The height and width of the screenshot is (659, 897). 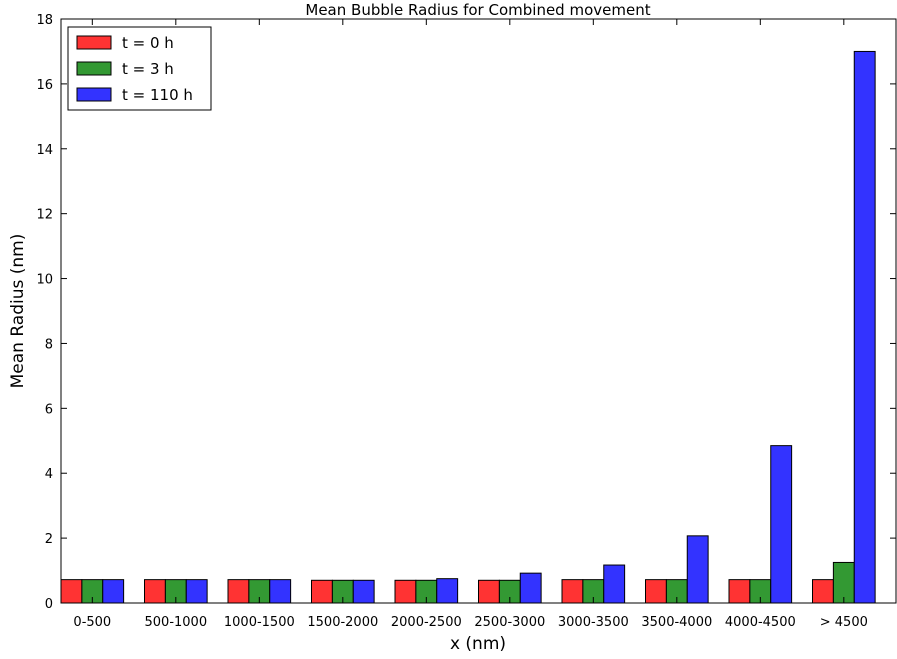 What do you see at coordinates (760, 622) in the screenshot?
I see `x-tick-label-8: 4000-4500` at bounding box center [760, 622].